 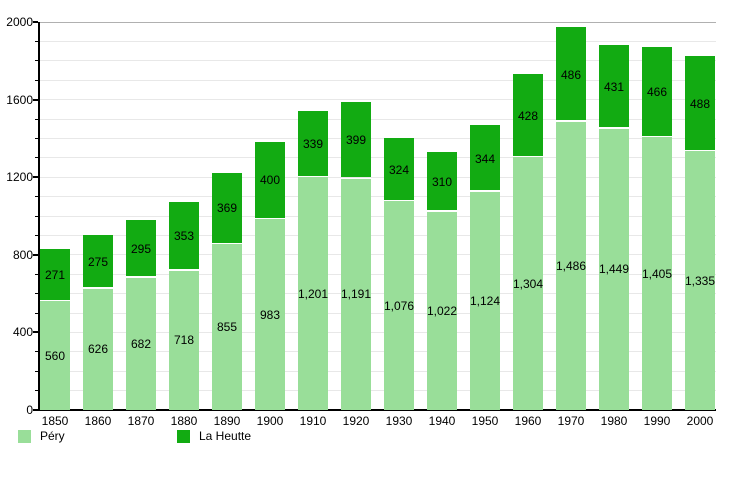 I want to click on value-label-pery-1860: 626, so click(x=98, y=349).